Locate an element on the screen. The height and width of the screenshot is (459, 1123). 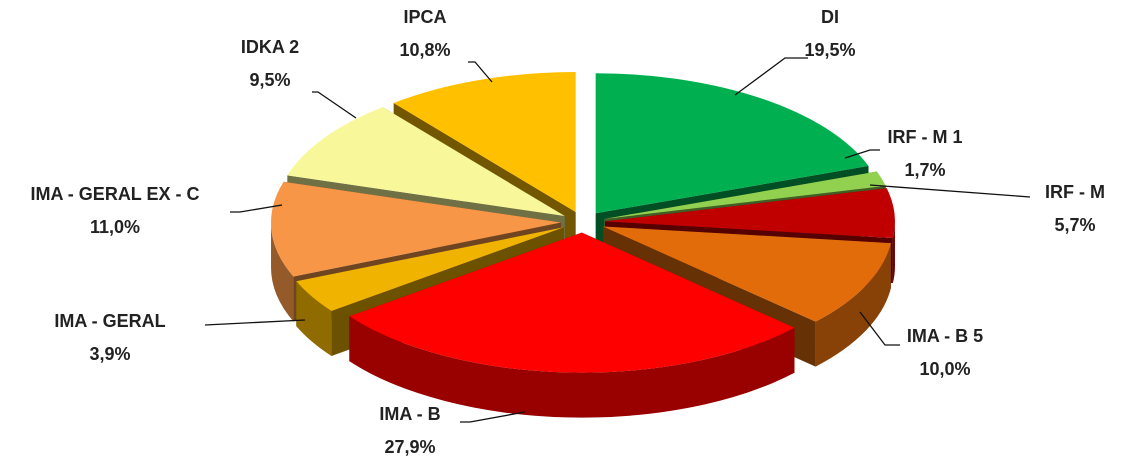
slice-value-label: 9,5% is located at coordinates (269, 80).